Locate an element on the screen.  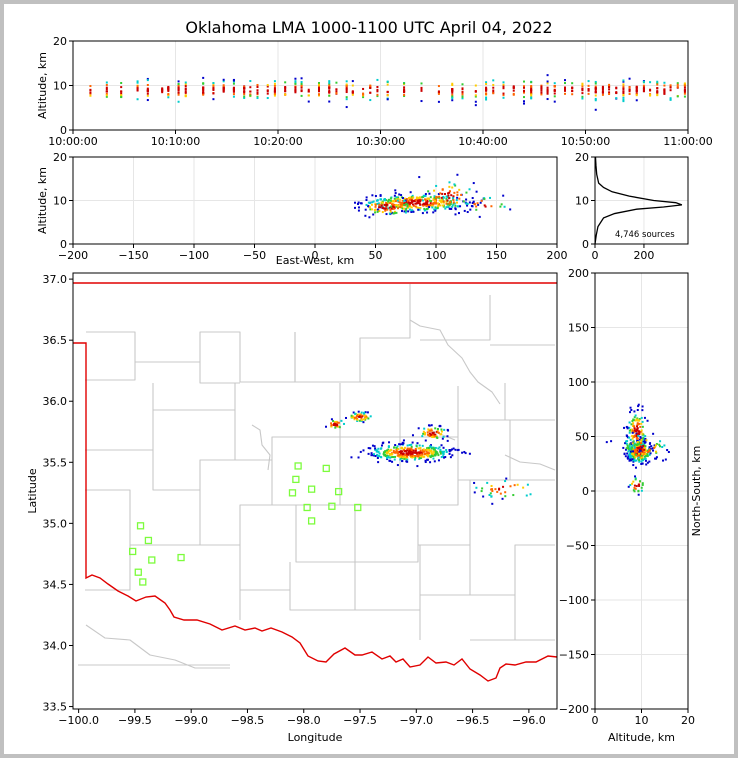
time-height-xtick: 10:40:00 is located at coordinates (482, 141).